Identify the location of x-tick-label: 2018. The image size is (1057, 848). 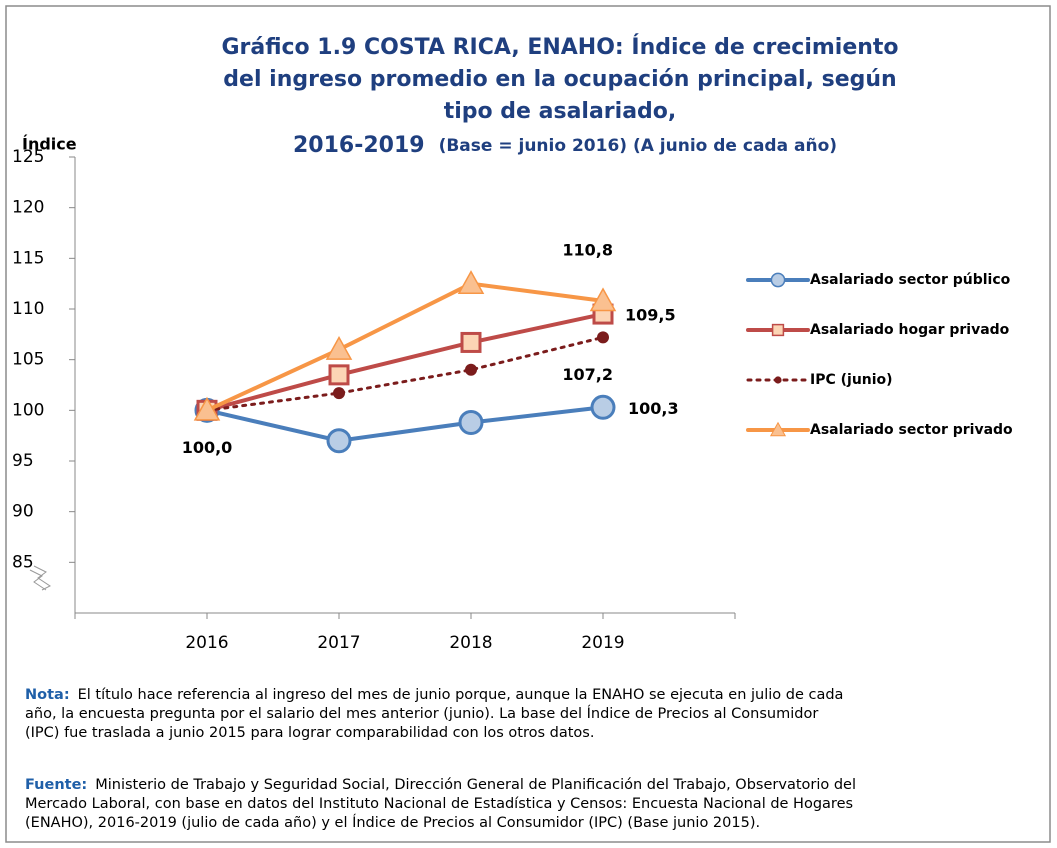
(470, 643).